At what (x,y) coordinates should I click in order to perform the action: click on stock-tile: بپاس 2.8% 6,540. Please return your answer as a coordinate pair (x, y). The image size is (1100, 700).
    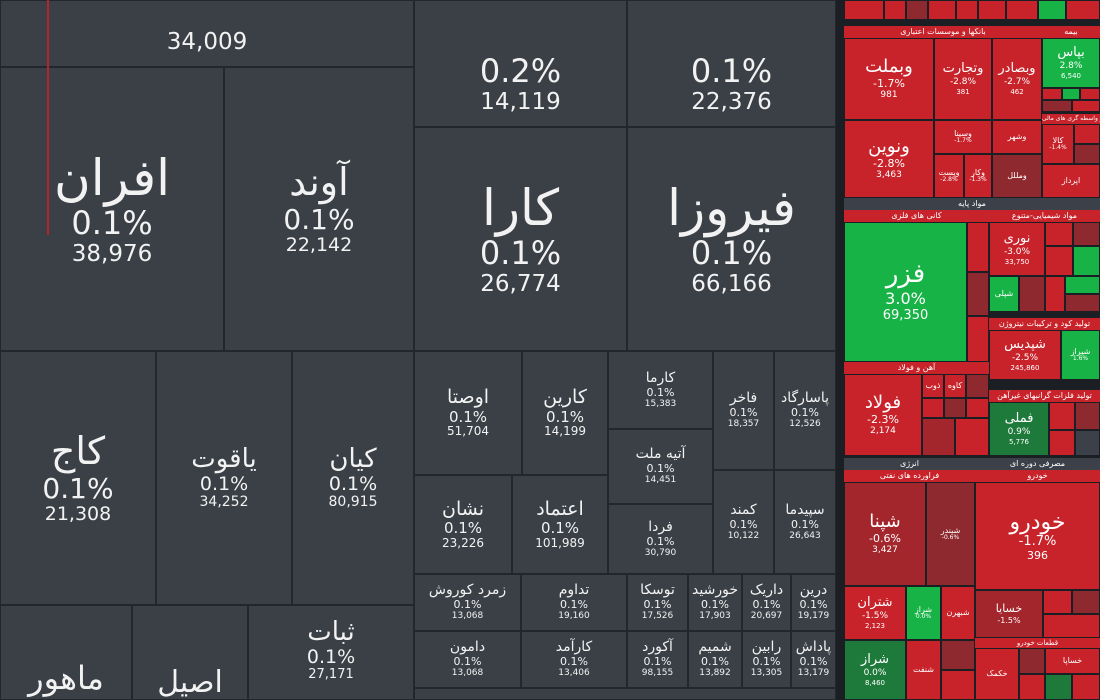
    Looking at the image, I should click on (1071, 63).